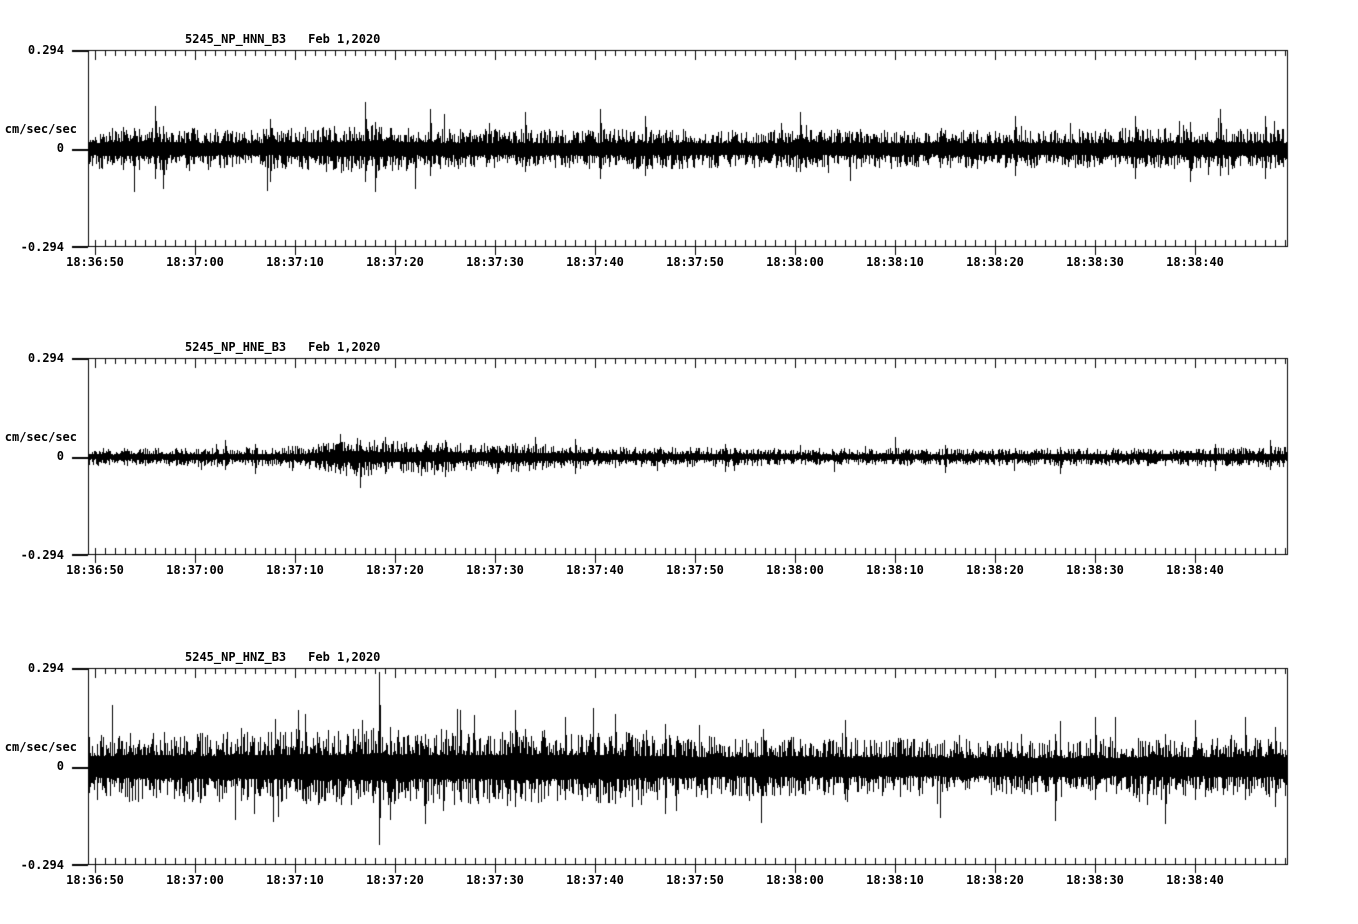 This screenshot has width=1358, height=924. Describe the element at coordinates (236, 657) in the screenshot. I see `station-channel-label: 5245_NP_HNZ_B3` at that location.